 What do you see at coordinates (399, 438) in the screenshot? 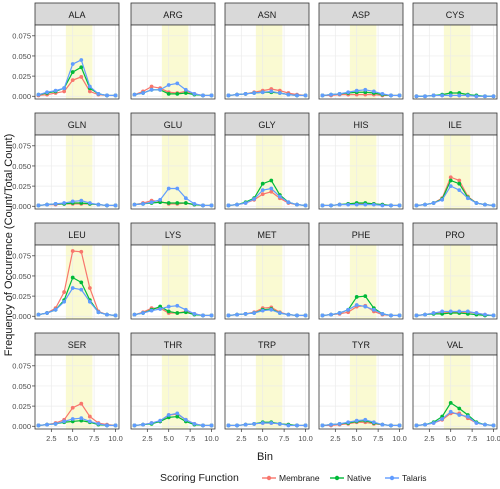
I see `x-tick-label: 10.0` at bounding box center [399, 438].